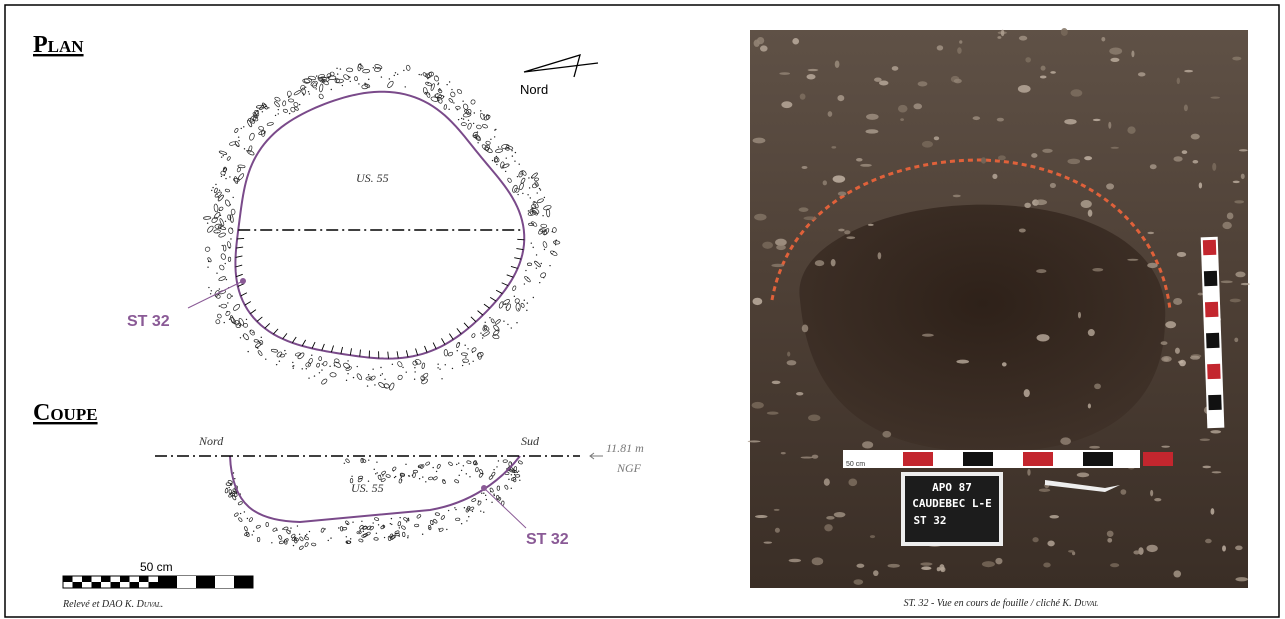  What do you see at coordinates (1008, 459) in the screenshot?
I see `photo-scale-horizontal` at bounding box center [1008, 459].